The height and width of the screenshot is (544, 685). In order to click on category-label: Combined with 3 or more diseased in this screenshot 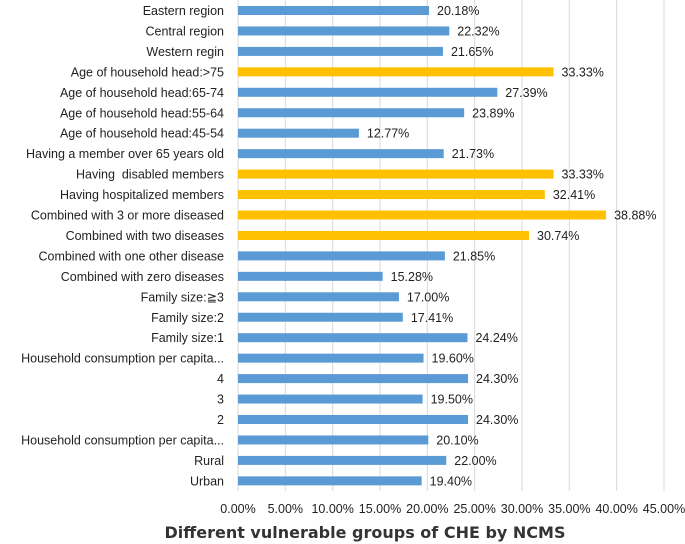, I will do `click(127, 216)`.